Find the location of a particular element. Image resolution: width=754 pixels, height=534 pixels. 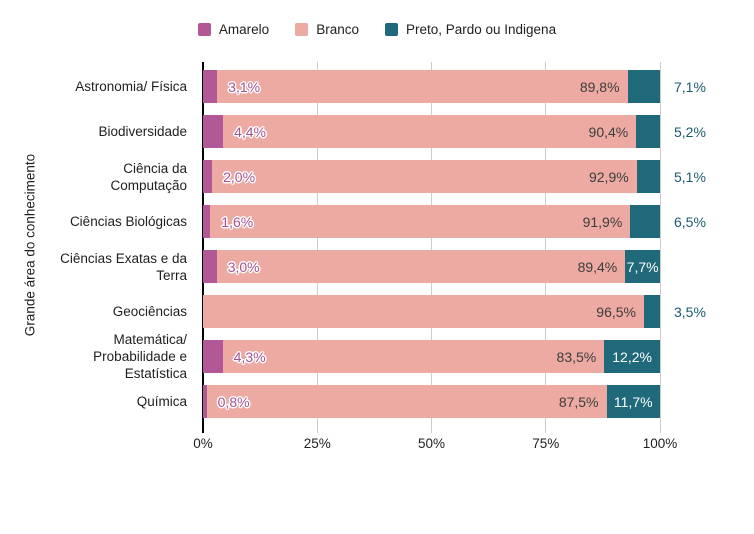

x-tick-label-0: 0% is located at coordinates (203, 443).